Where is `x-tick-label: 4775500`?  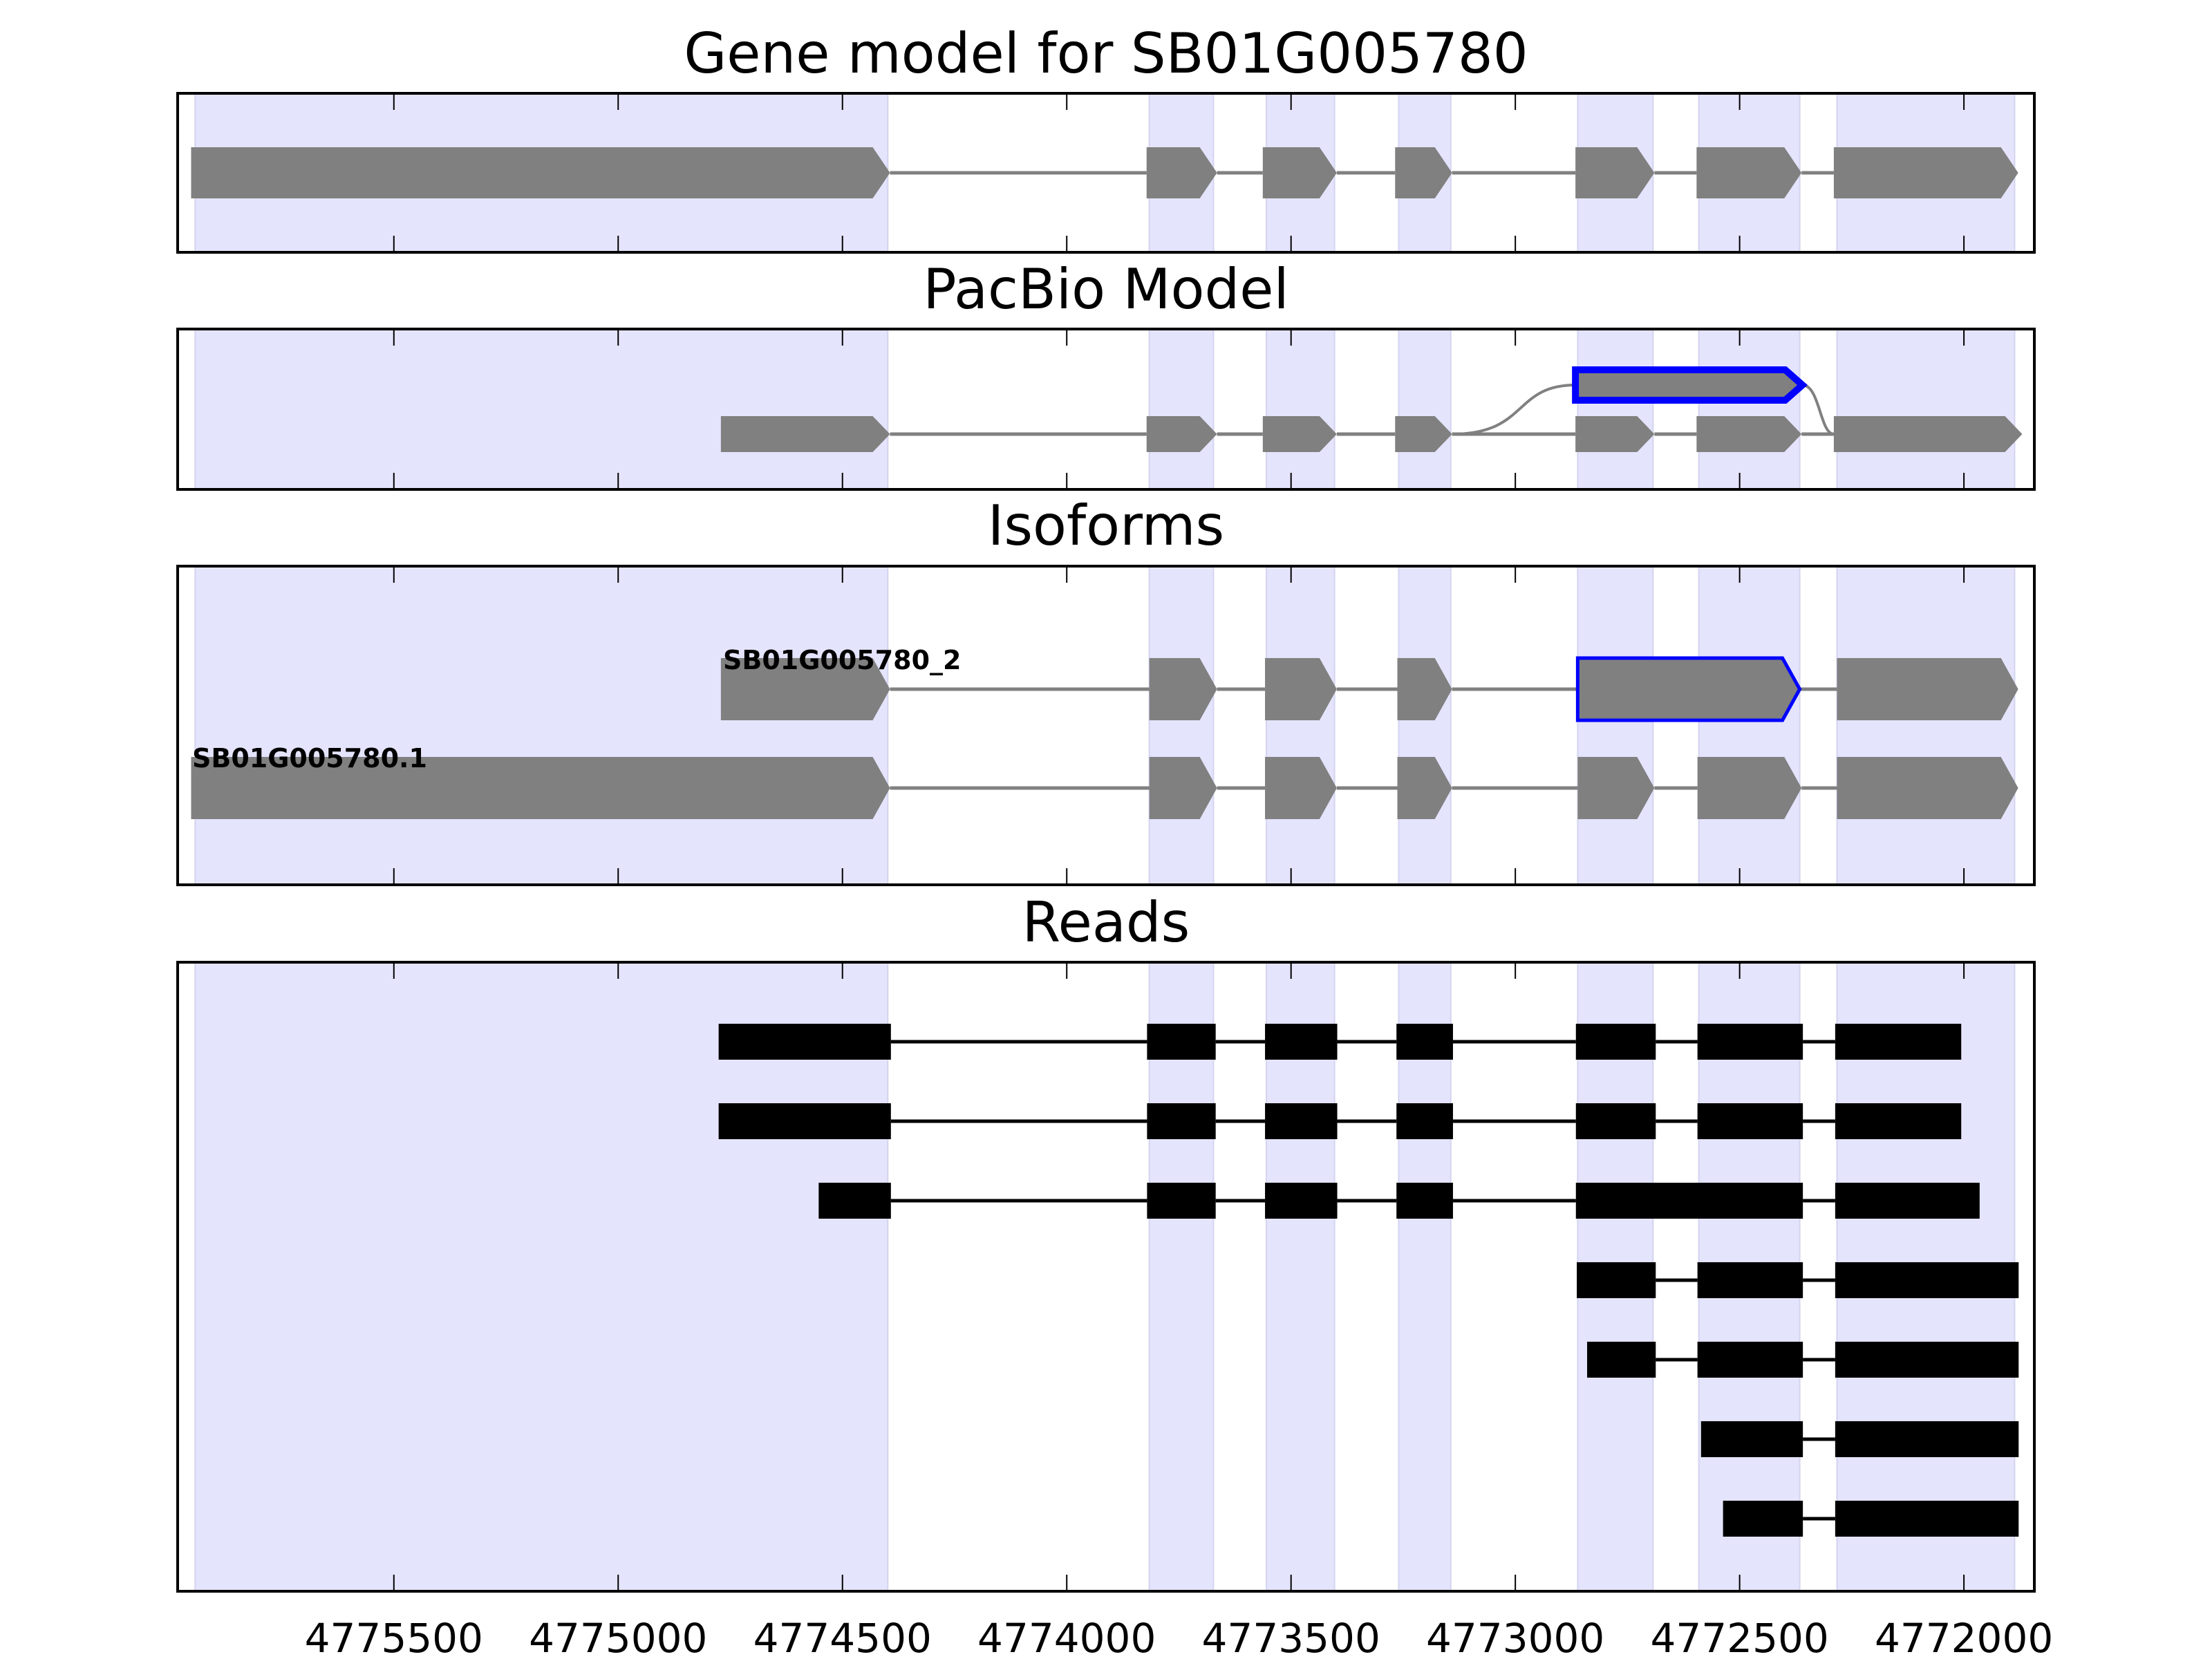 x-tick-label: 4775500 is located at coordinates (394, 1637).